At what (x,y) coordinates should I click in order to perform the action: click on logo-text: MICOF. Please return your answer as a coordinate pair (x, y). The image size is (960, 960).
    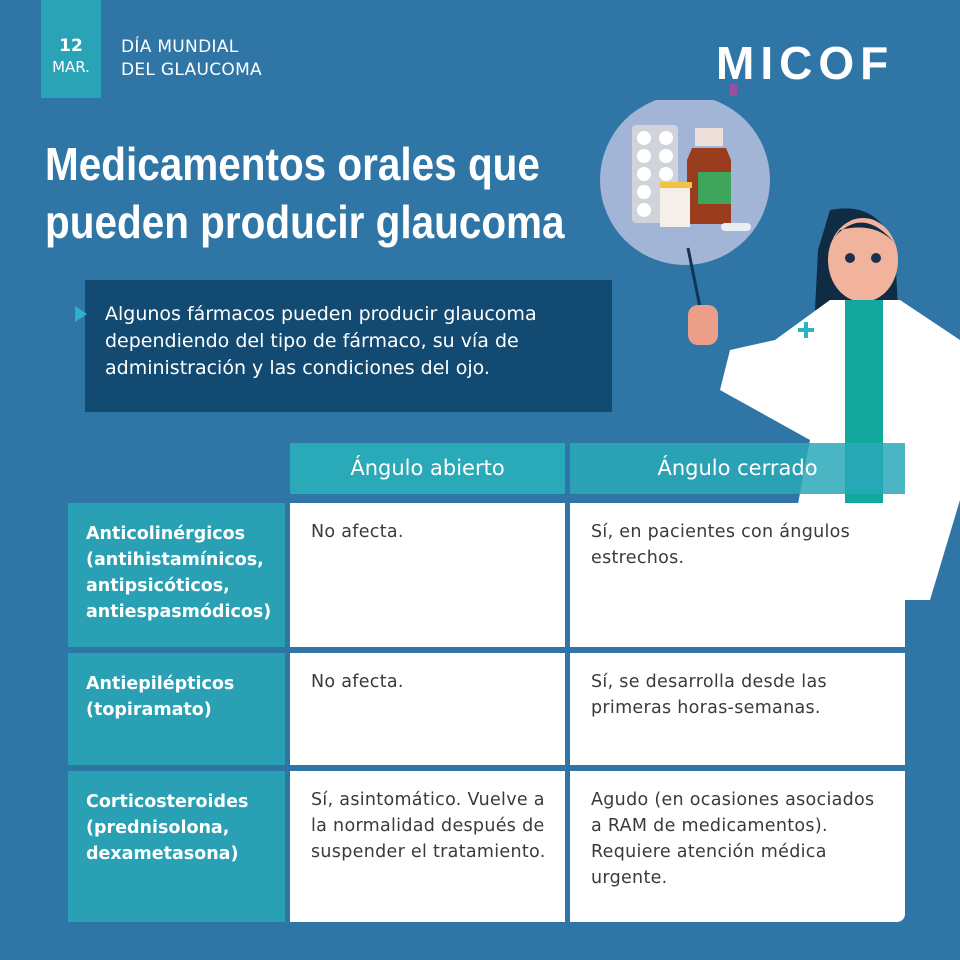
    Looking at the image, I should click on (805, 63).